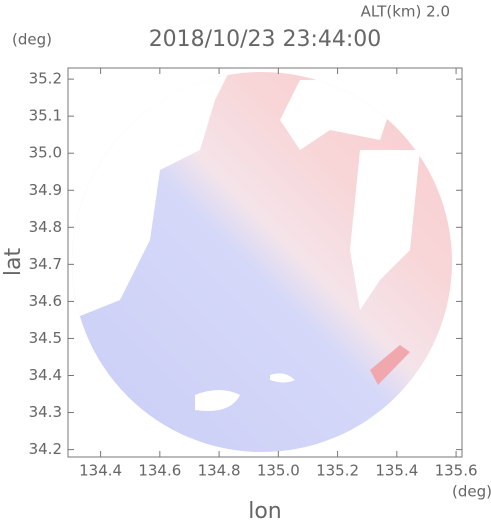 This screenshot has width=491, height=521. Describe the element at coordinates (13, 262) in the screenshot. I see `y-axis-label: lat` at that location.